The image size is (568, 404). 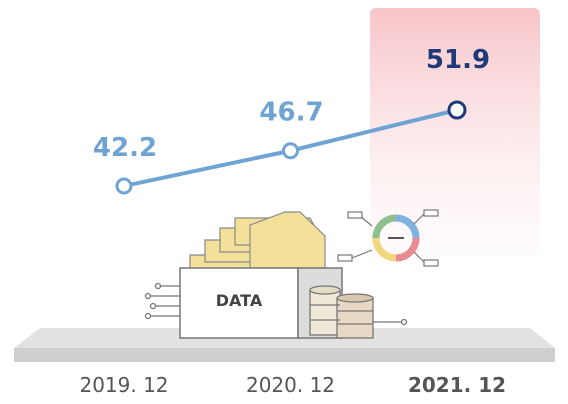 What do you see at coordinates (290, 385) in the screenshot?
I see `x-tick-label: 2020. 12` at bounding box center [290, 385].